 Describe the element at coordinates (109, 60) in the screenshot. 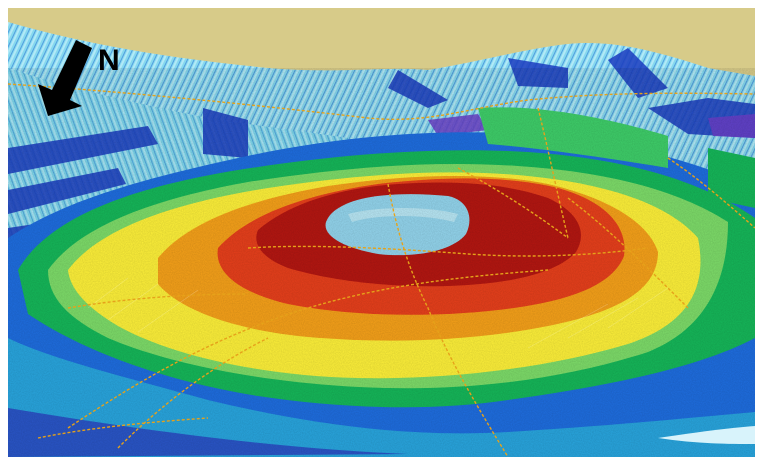

I see `north-label: N` at that location.